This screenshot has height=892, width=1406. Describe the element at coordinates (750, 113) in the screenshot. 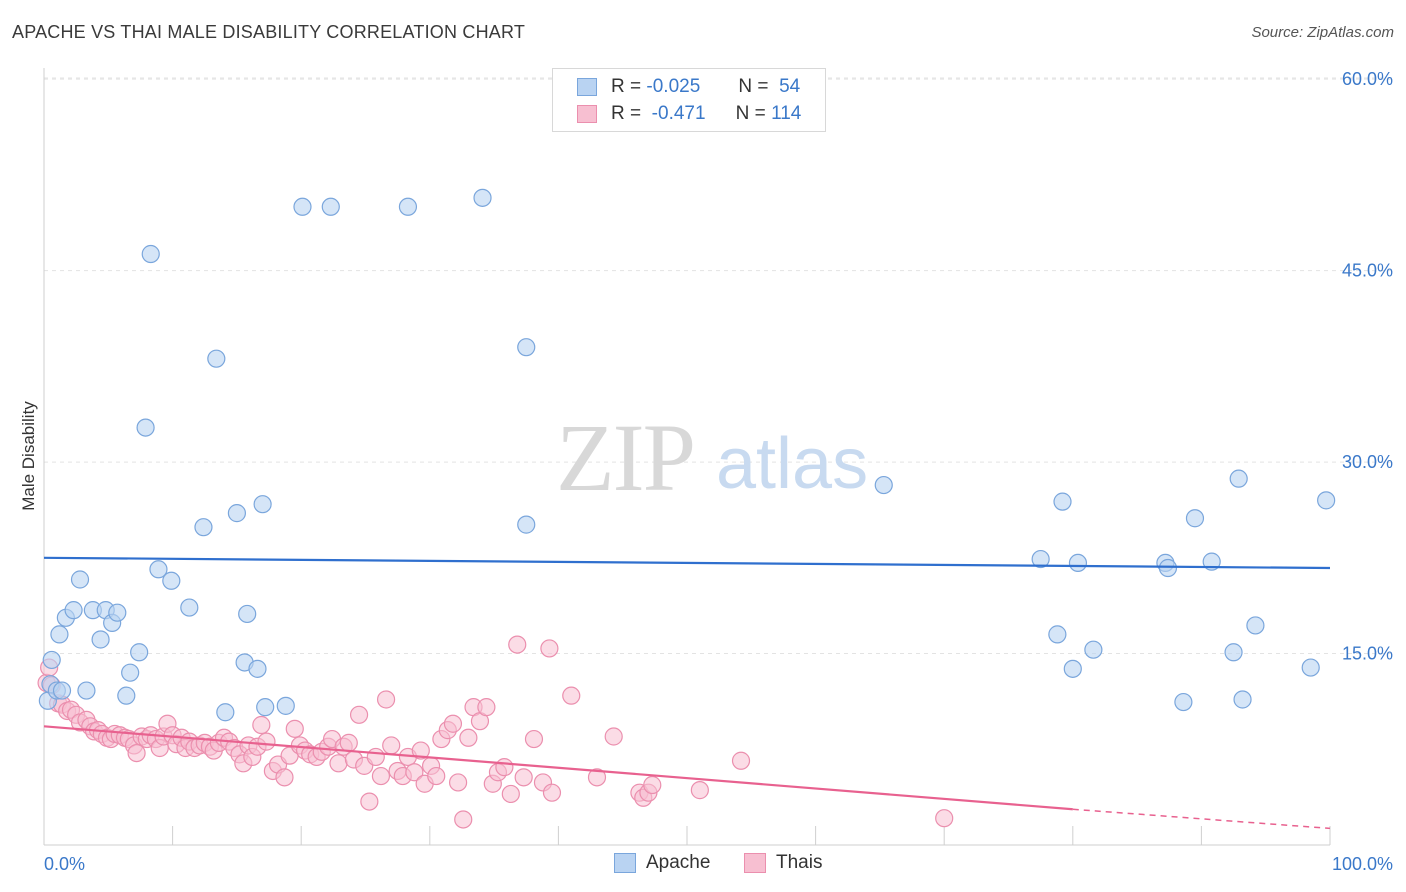

I see `thais-n-label: N =` at that location.